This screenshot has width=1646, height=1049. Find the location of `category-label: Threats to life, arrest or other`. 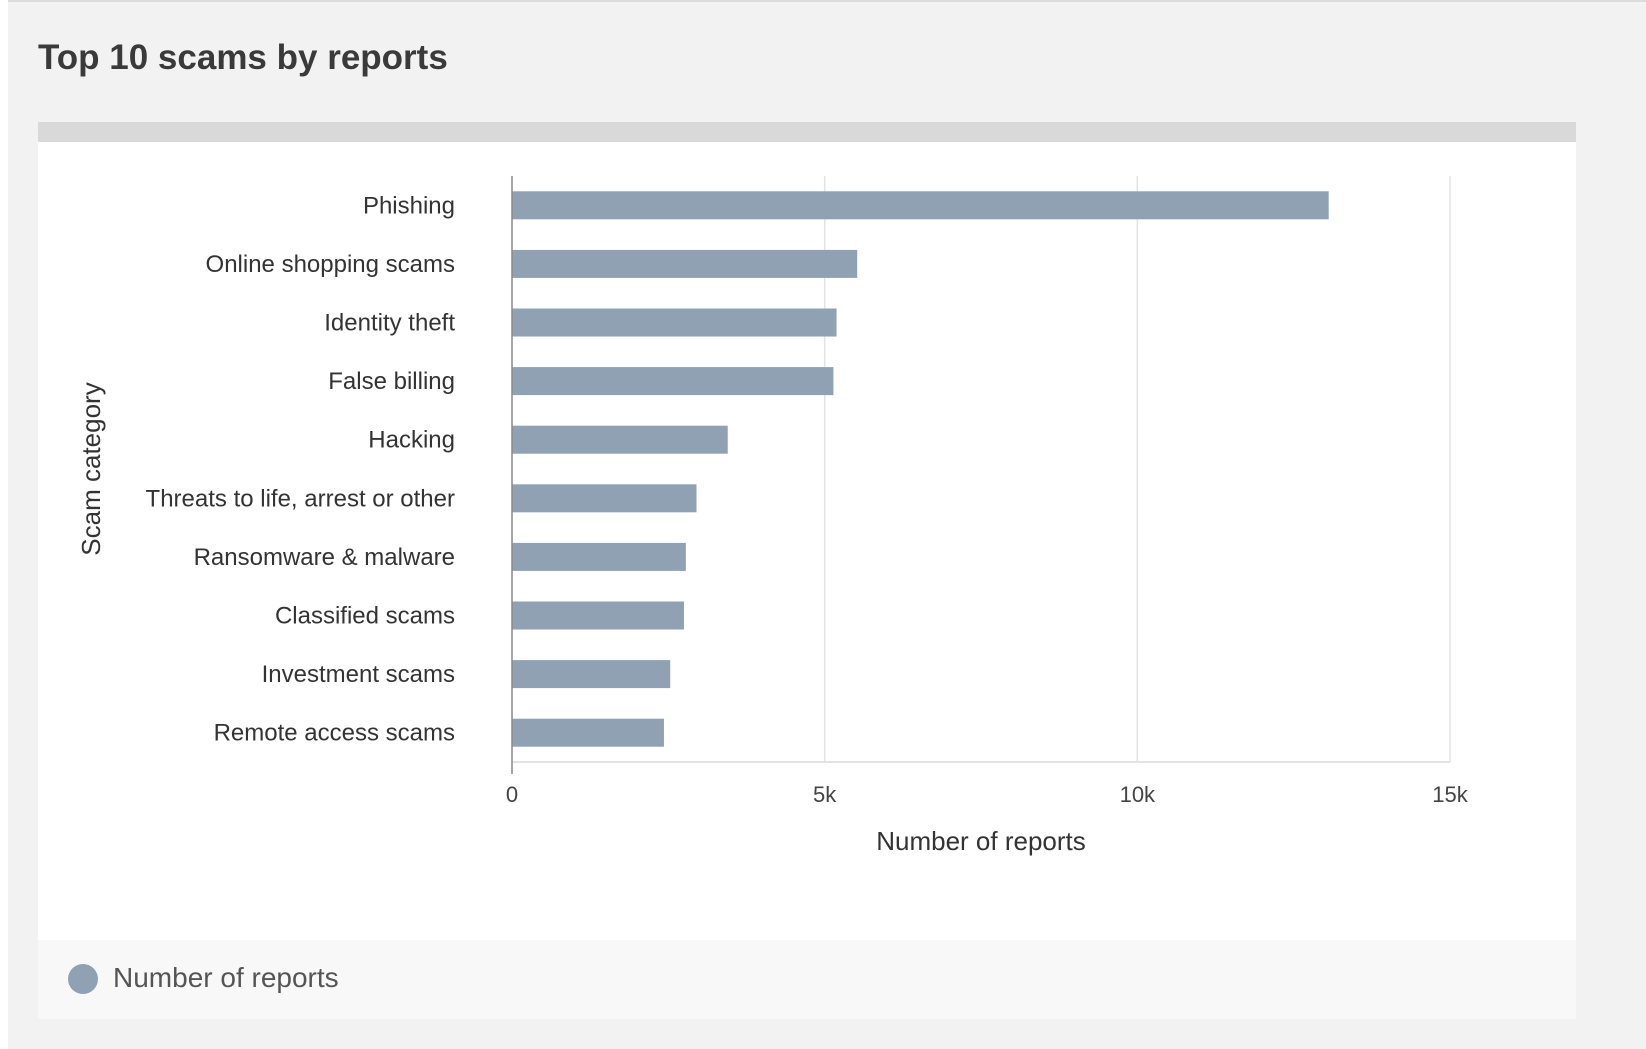

category-label: Threats to life, arrest or other is located at coordinates (300, 498).